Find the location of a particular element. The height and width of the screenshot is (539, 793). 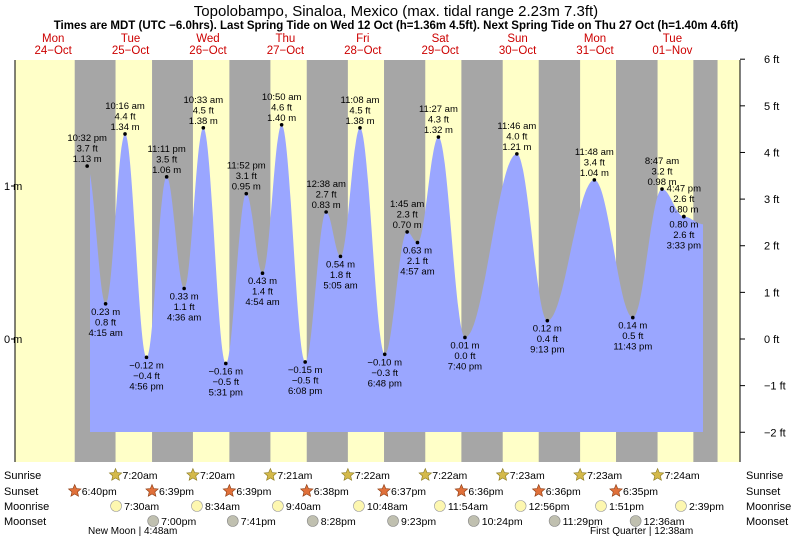

high-tide-label: 3.5 ft is located at coordinates (166, 159).